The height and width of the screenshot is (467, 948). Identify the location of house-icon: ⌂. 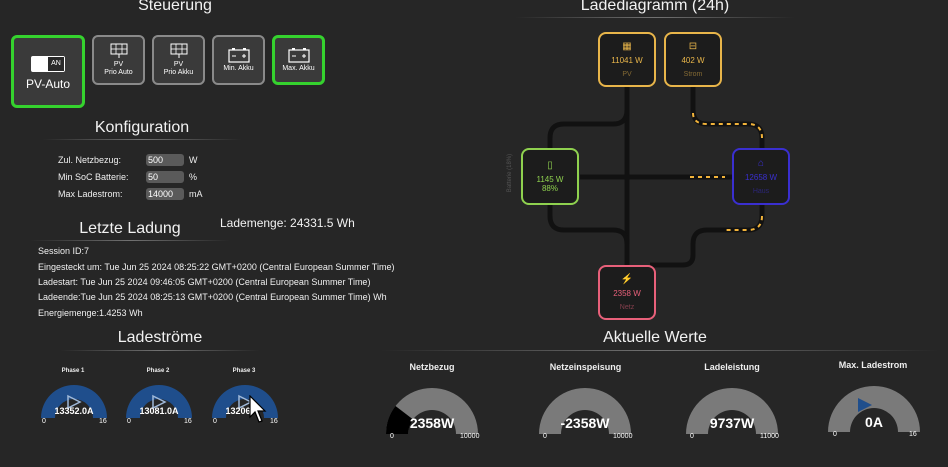
(761, 163).